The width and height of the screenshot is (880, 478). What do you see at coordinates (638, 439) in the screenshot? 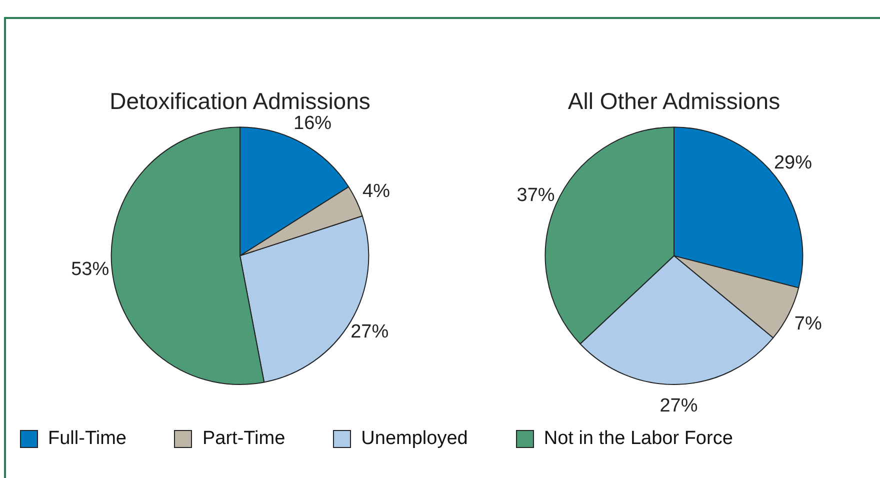
I see `legend-label: Not in the Labor Force` at bounding box center [638, 439].